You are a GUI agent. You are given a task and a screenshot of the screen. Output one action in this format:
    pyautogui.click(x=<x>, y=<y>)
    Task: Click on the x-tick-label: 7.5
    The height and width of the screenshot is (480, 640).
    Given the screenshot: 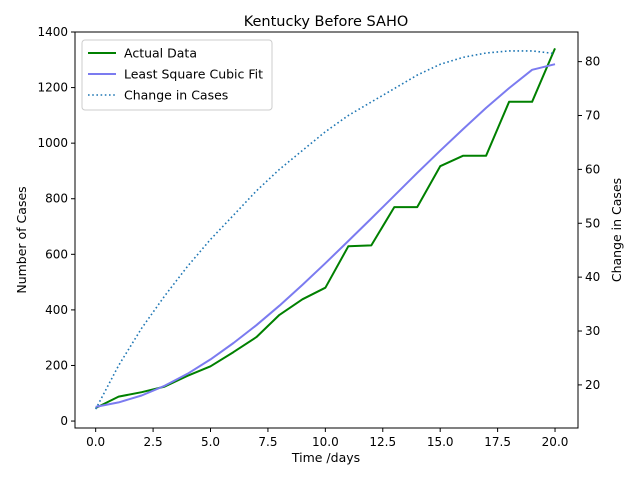 What is the action you would take?
    pyautogui.click(x=267, y=442)
    